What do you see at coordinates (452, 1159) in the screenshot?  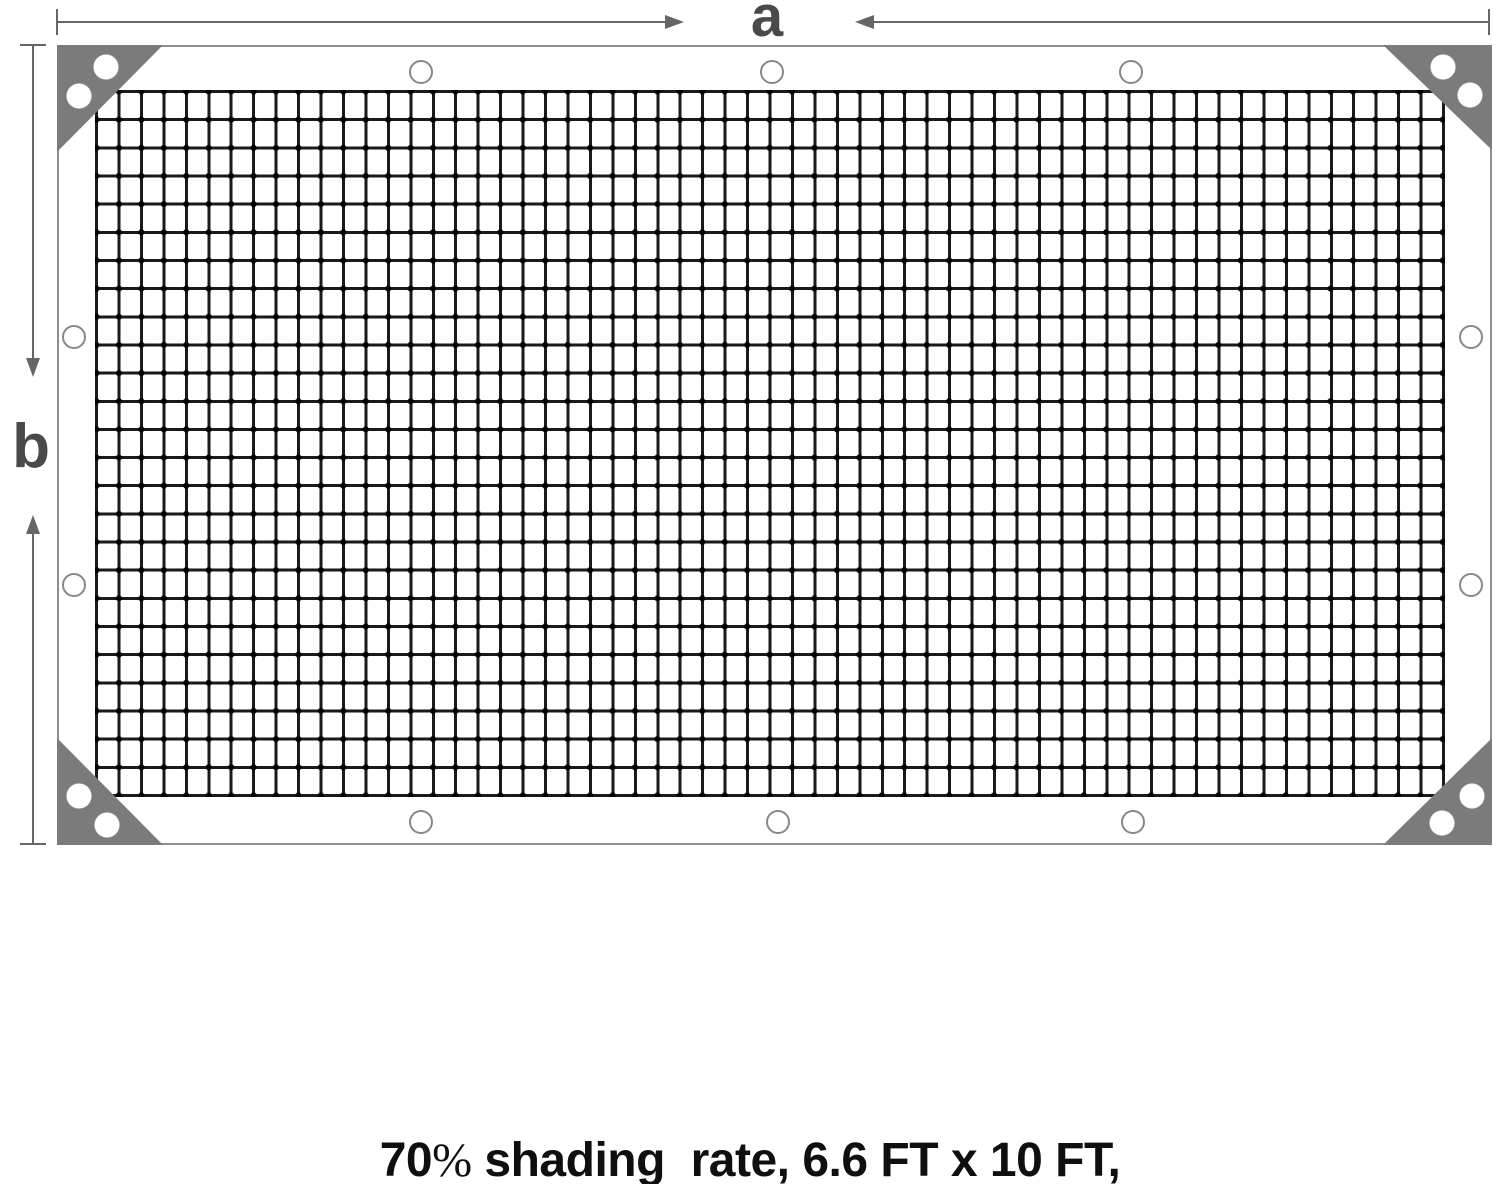 I see `percent-sign: %` at bounding box center [452, 1159].